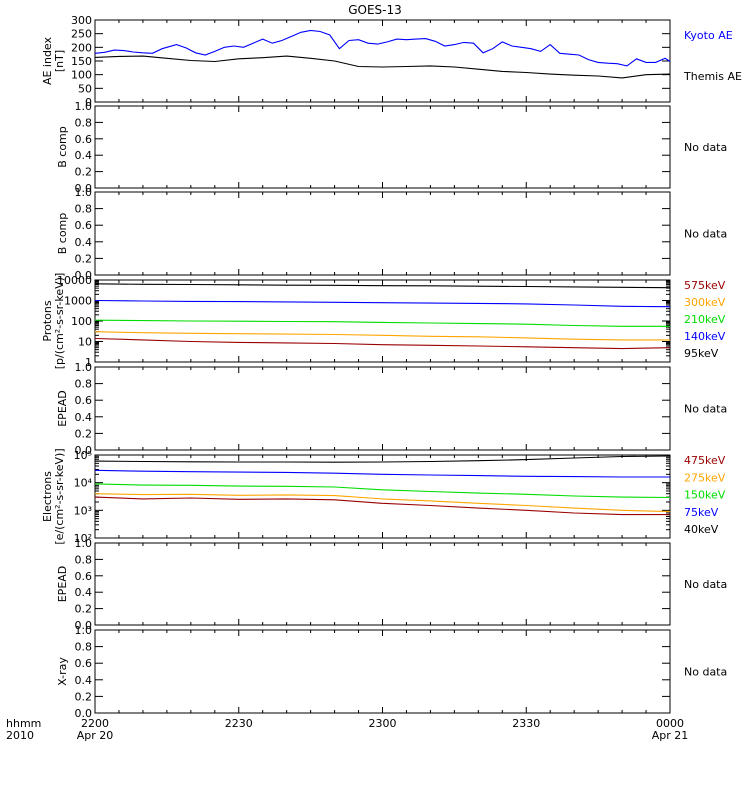 This screenshot has height=800, width=750. What do you see at coordinates (95, 723) in the screenshot?
I see `time-tick-label: 2200` at bounding box center [95, 723].